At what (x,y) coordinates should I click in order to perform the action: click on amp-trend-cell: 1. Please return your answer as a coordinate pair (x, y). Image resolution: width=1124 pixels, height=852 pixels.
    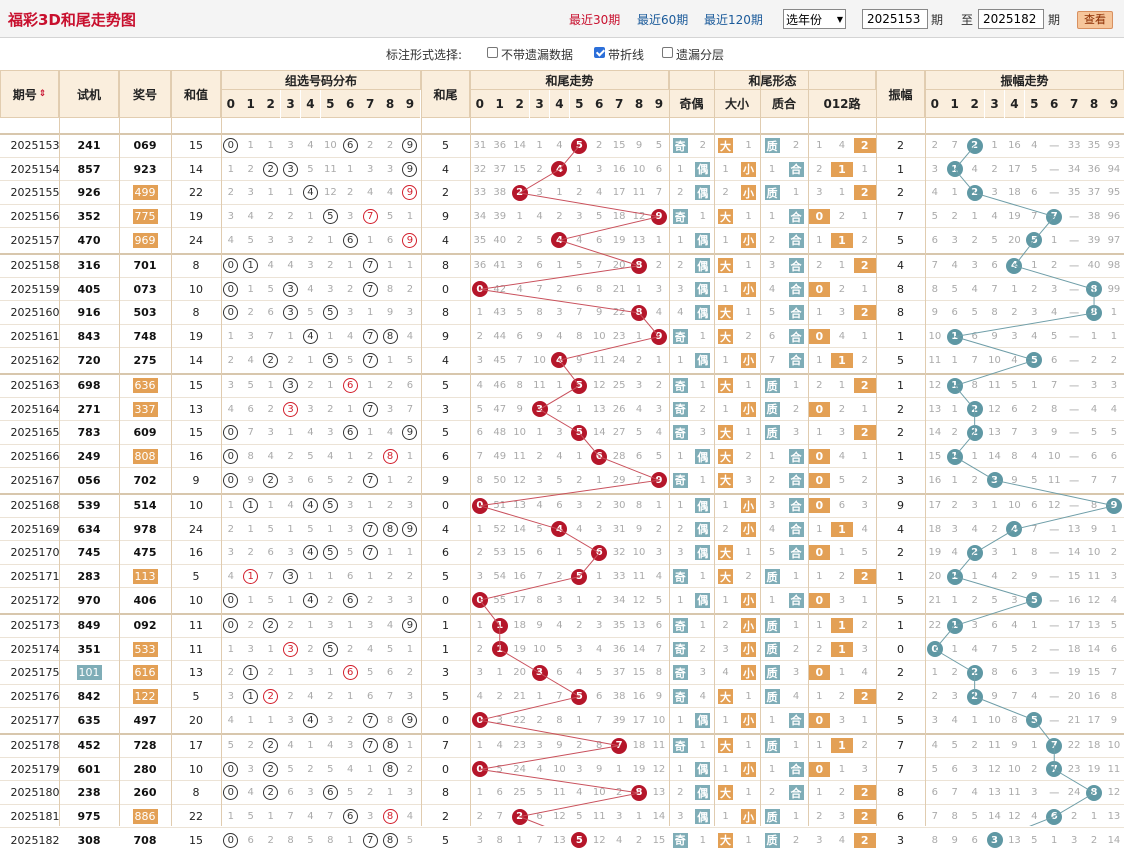
    Looking at the image, I should click on (1114, 529).